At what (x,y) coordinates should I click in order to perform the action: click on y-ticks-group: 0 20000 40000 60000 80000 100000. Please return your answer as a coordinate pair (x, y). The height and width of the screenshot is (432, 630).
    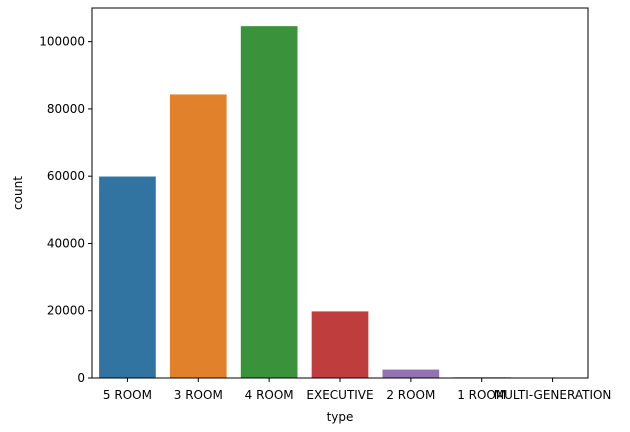
    Looking at the image, I should click on (65, 210).